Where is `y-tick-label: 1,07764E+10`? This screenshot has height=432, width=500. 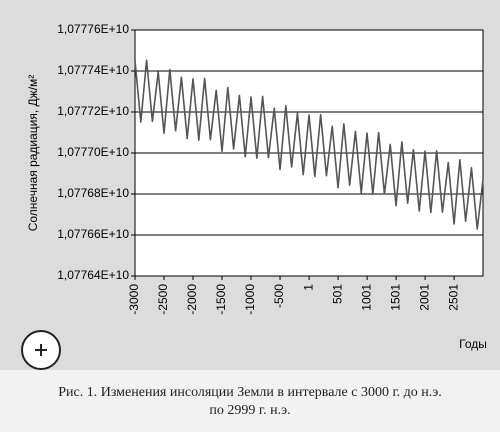
y-tick-label: 1,07764E+10 is located at coordinates (93, 275).